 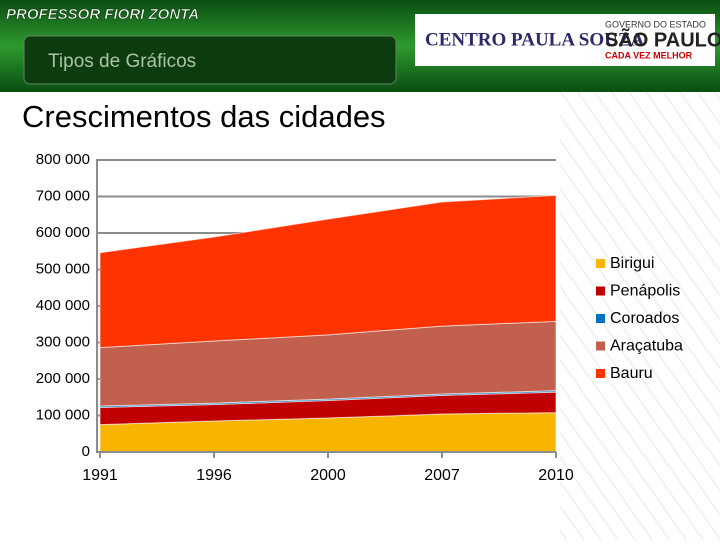 I want to click on institution-logo: CENTRO PAULA SOUZA, so click(x=535, y=39).